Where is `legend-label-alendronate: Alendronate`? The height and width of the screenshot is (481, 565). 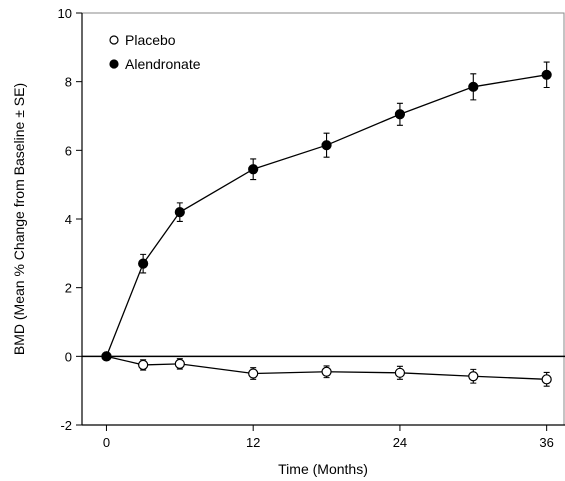 legend-label-alendronate: Alendronate is located at coordinates (163, 64).